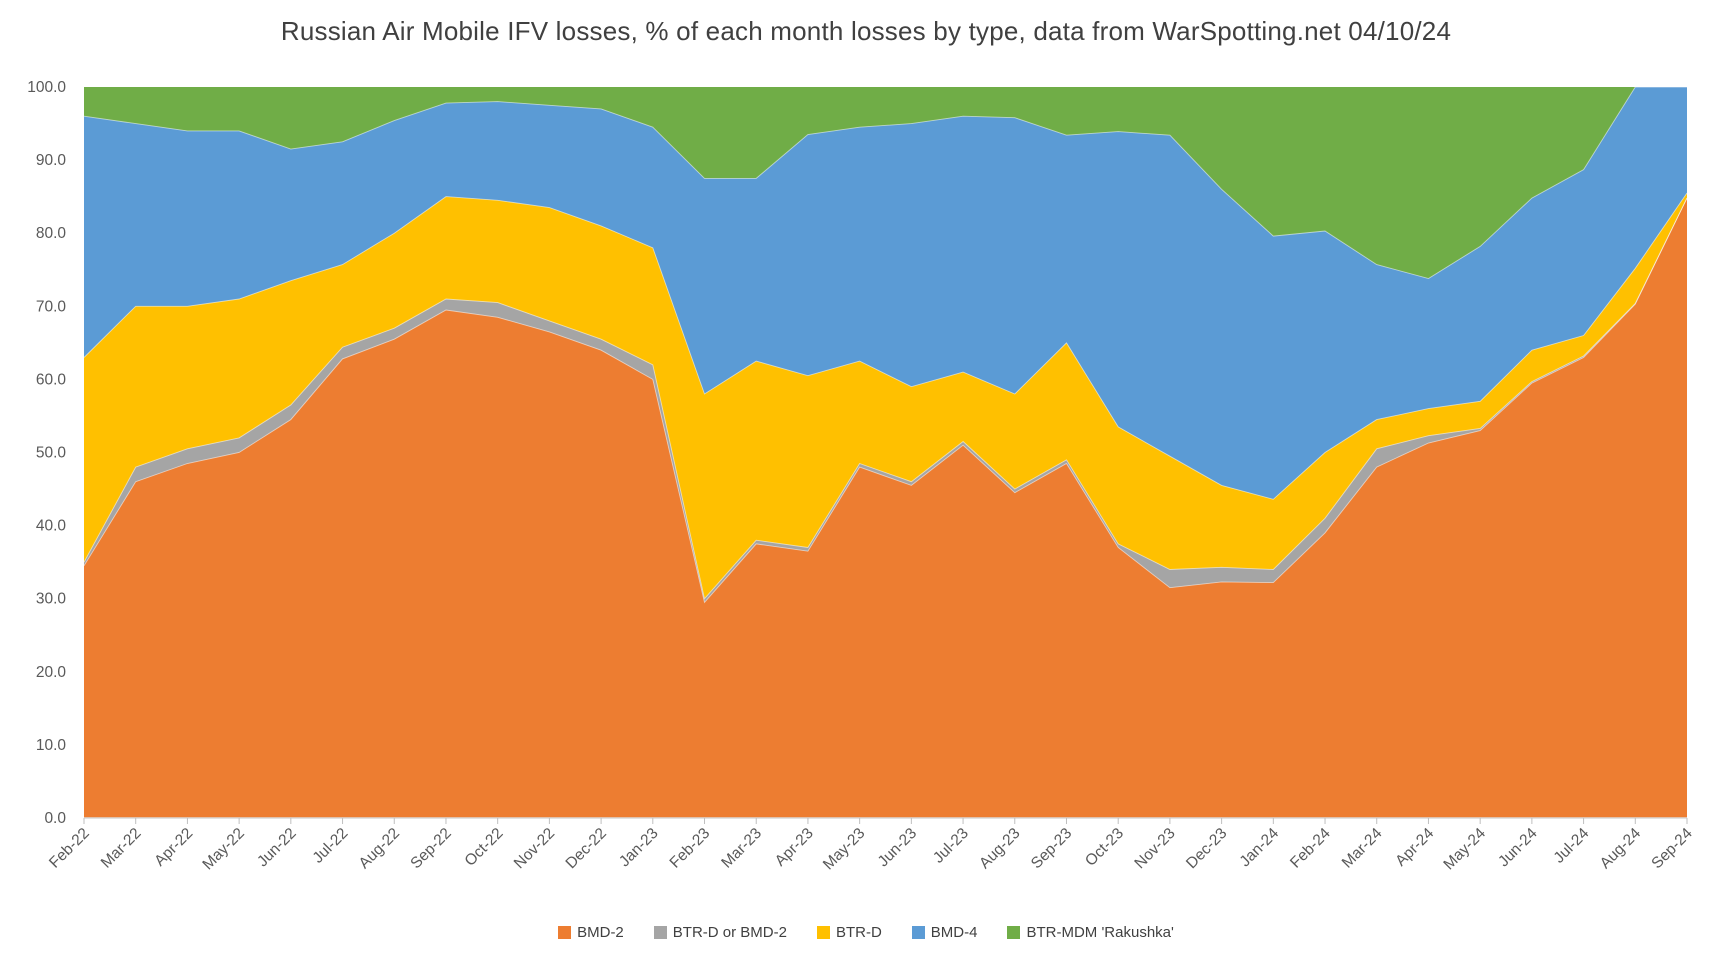 The width and height of the screenshot is (1732, 960). What do you see at coordinates (69, 848) in the screenshot?
I see `x-axis-label: Feb-22` at bounding box center [69, 848].